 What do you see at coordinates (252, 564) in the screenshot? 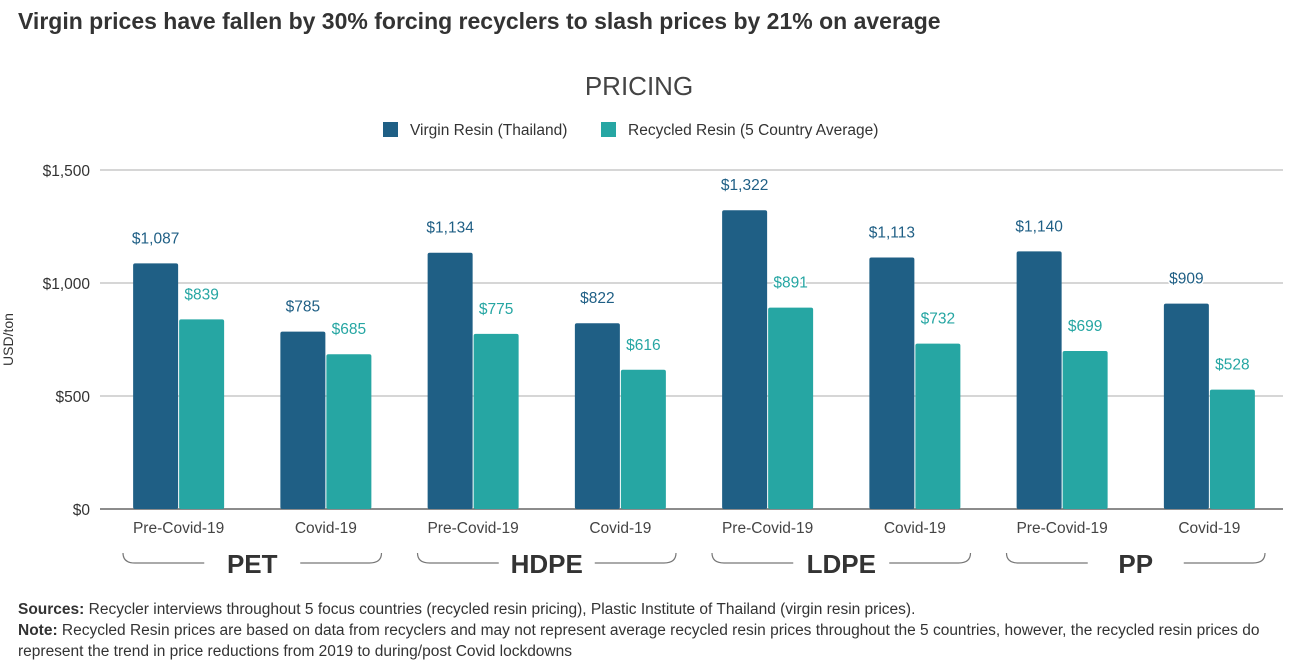
I see `group-label: PET` at bounding box center [252, 564].